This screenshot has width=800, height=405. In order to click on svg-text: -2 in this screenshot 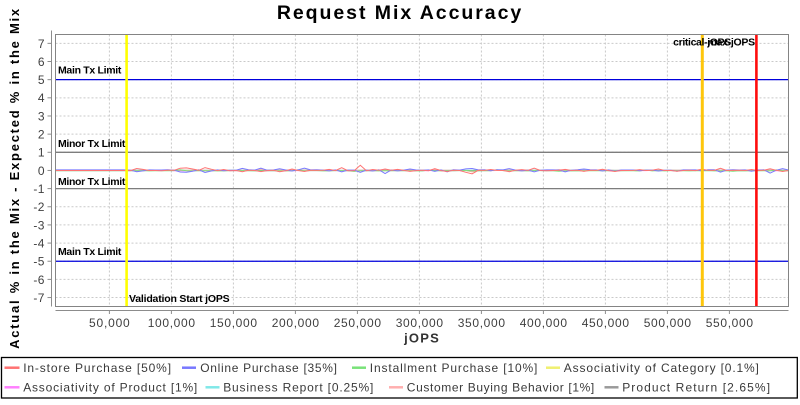, I will do `click(38, 207)`.